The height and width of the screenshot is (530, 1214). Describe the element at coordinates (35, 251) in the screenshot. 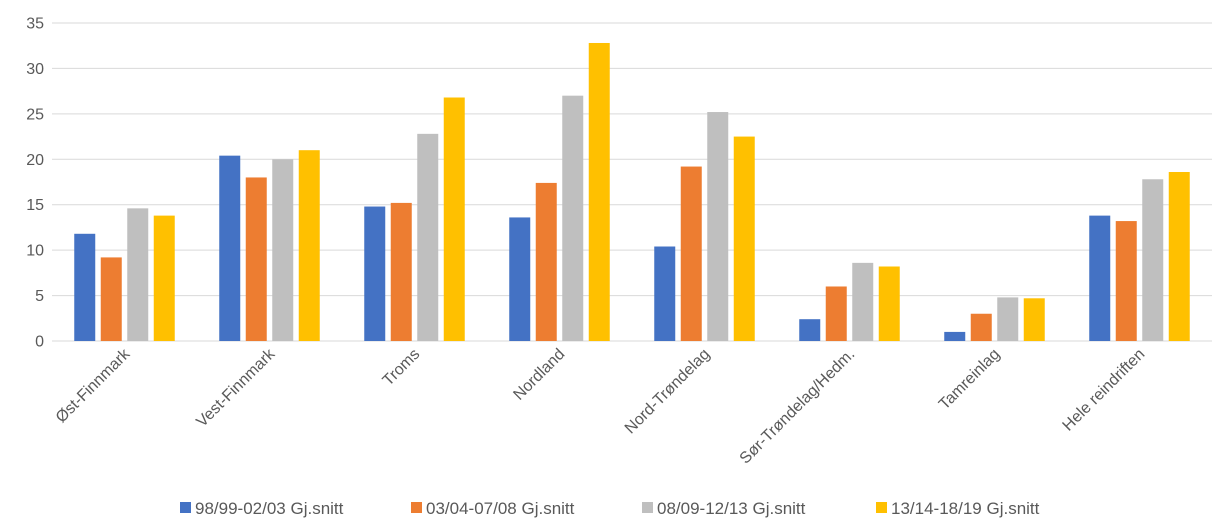

I see `y-tick-label: 10` at that location.